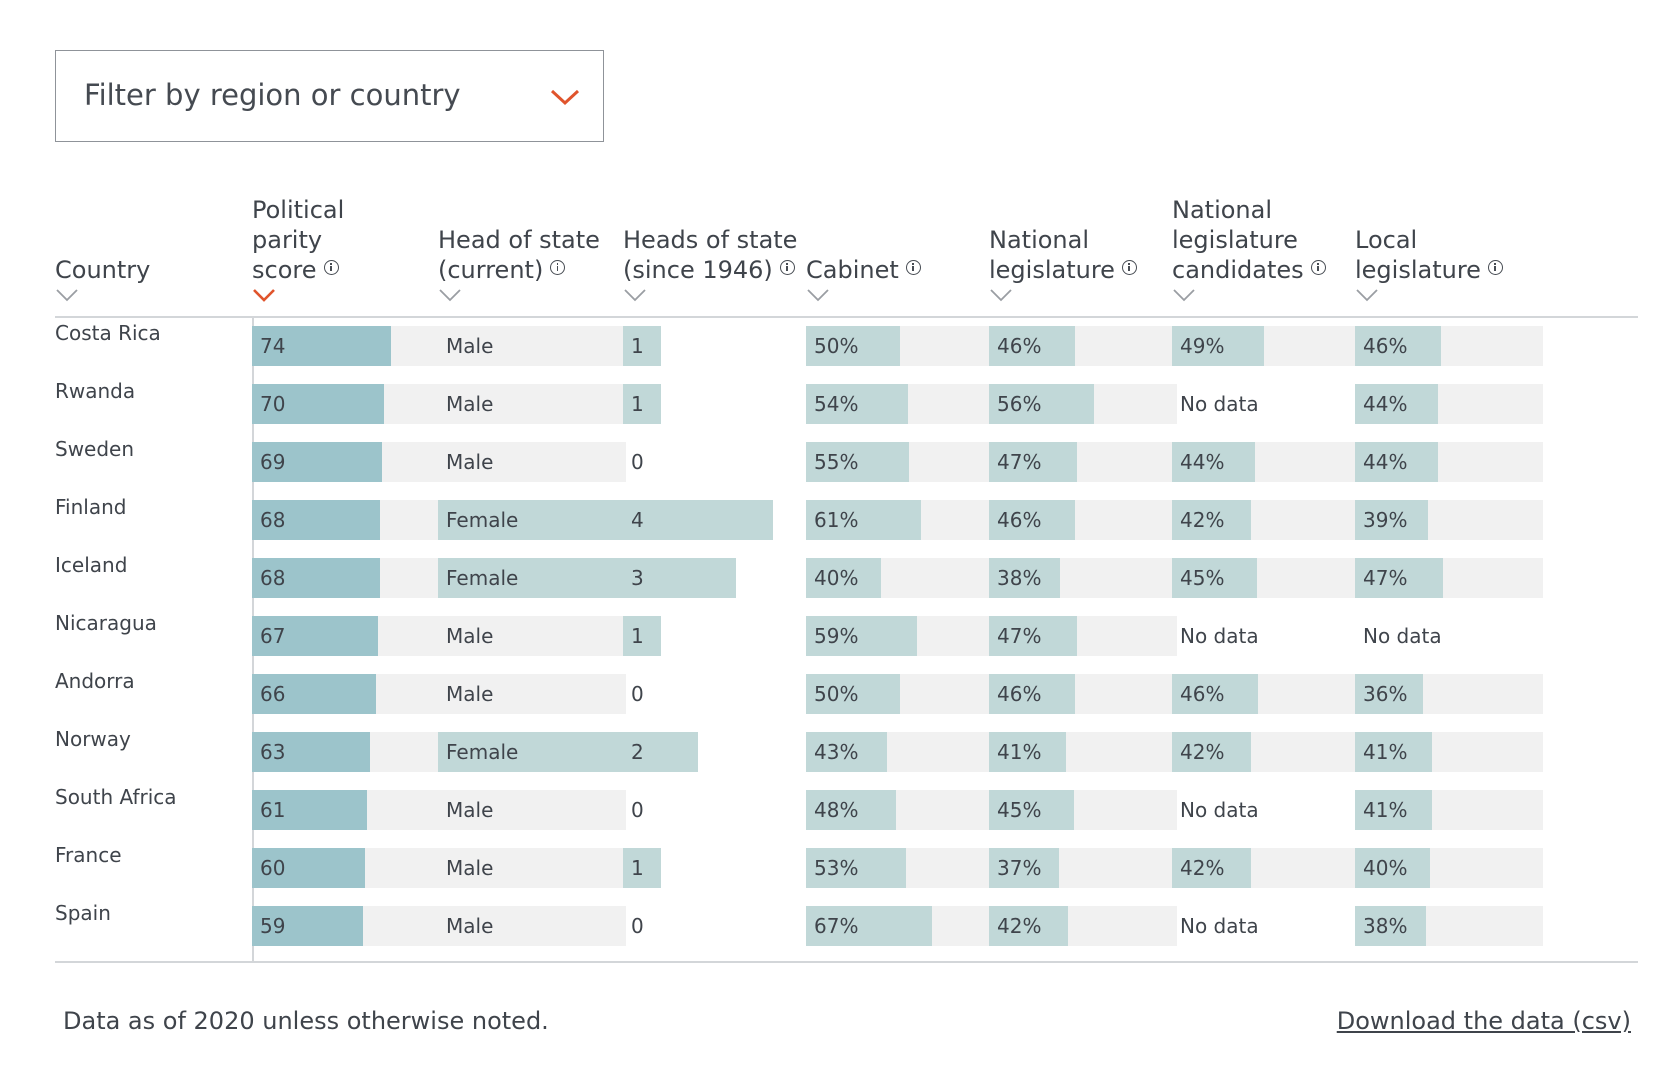  Describe the element at coordinates (1449, 810) in the screenshot. I see `cell-local_leg: 41%` at that location.